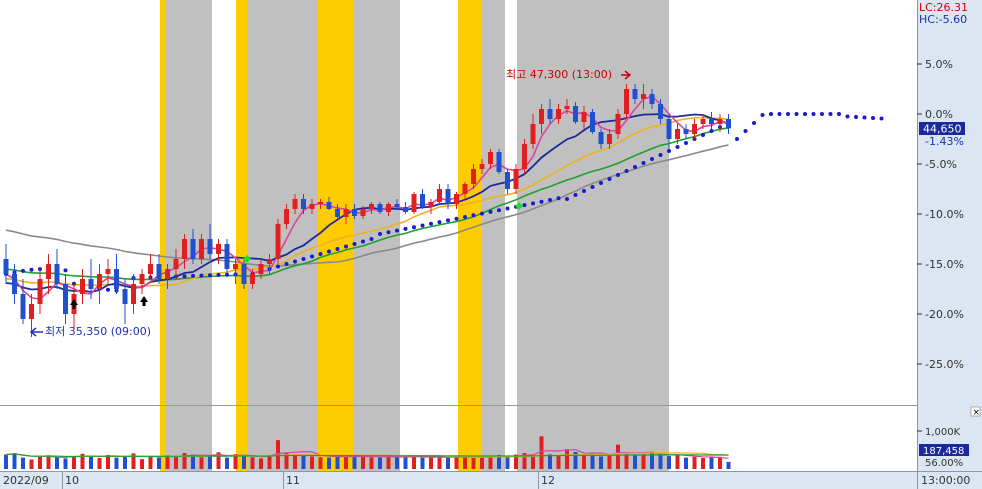 This screenshot has height=489, width=982. Describe the element at coordinates (944, 264) in the screenshot. I see `ytick-label-4: -15.0%` at that location.